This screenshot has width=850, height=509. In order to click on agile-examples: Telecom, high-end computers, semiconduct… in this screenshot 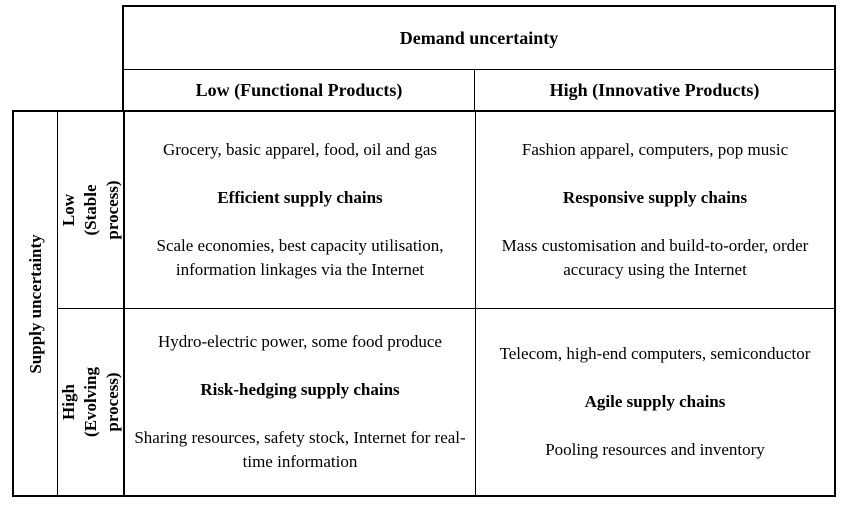, I will do `click(655, 353)`.